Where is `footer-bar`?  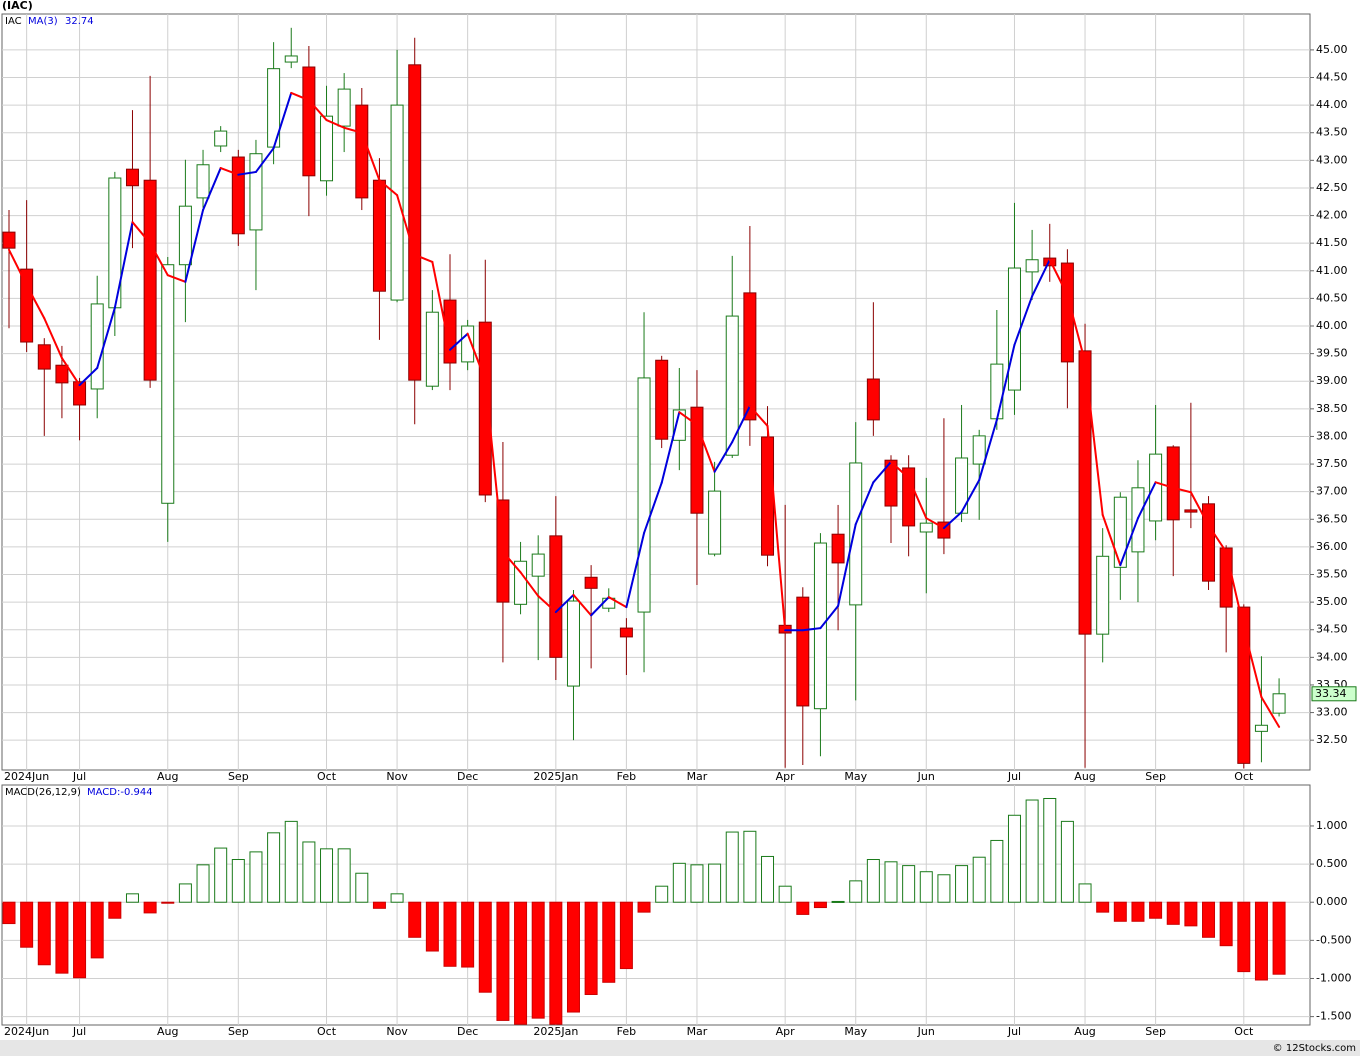 footer-bar is located at coordinates (680, 1048).